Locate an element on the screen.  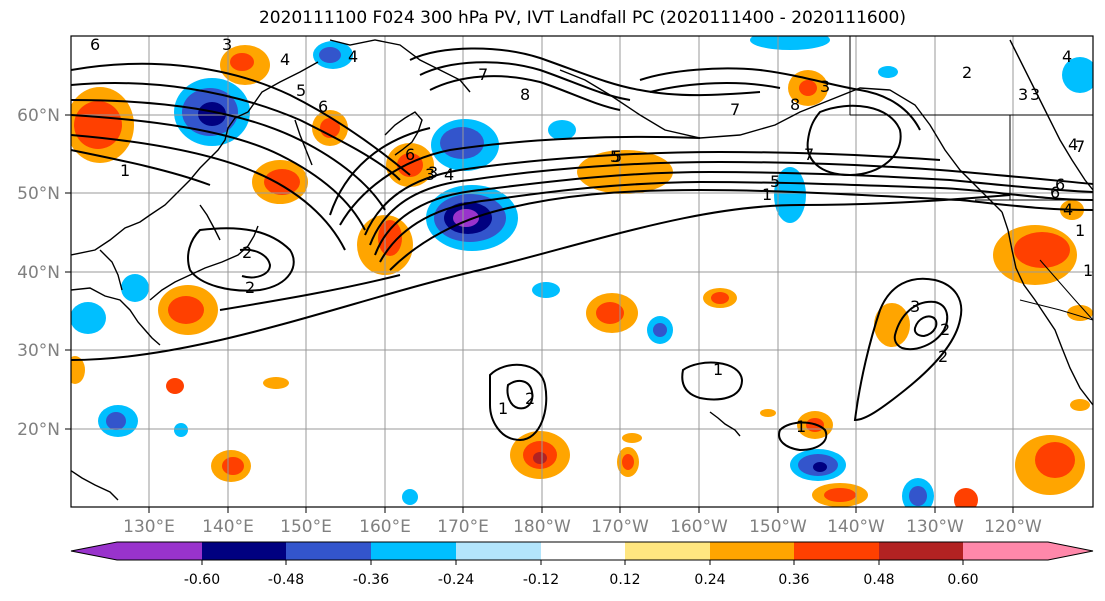
longitude-label: 130°W is located at coordinates (935, 527).